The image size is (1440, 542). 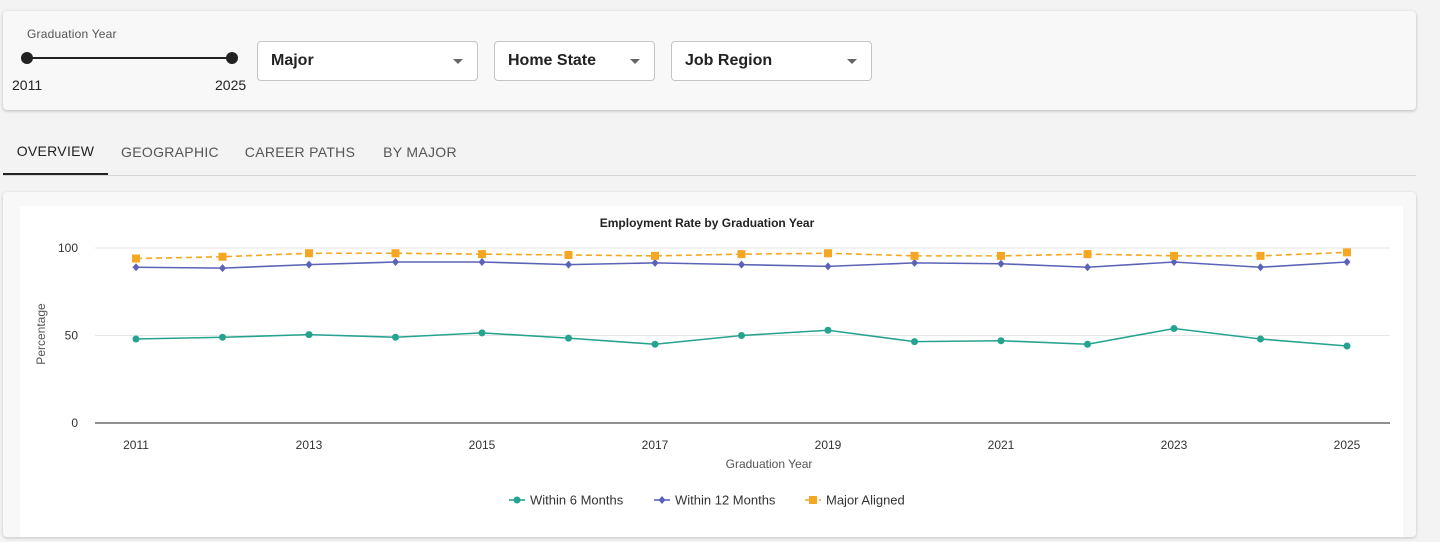 What do you see at coordinates (300, 151) in the screenshot?
I see `tab-career-paths: CAREER PATHS` at bounding box center [300, 151].